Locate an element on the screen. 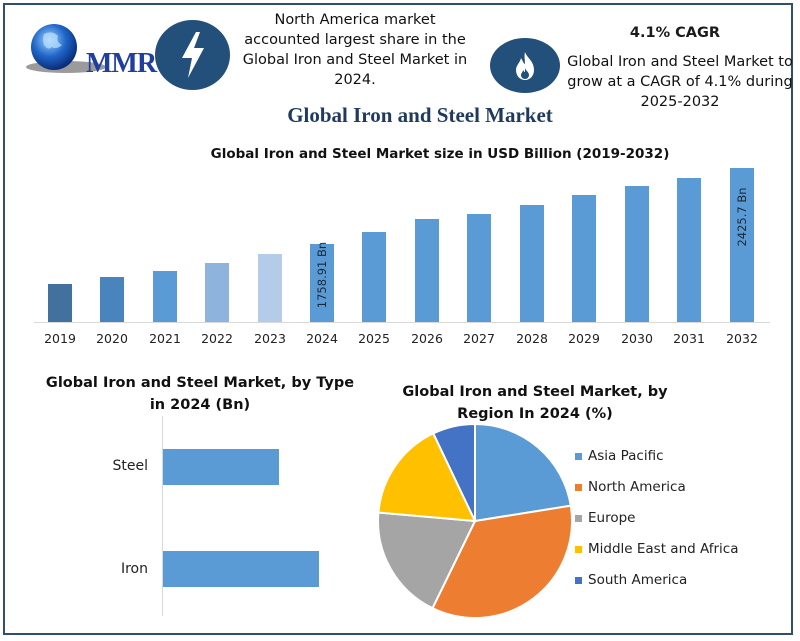  bar-2019 is located at coordinates (60, 303).